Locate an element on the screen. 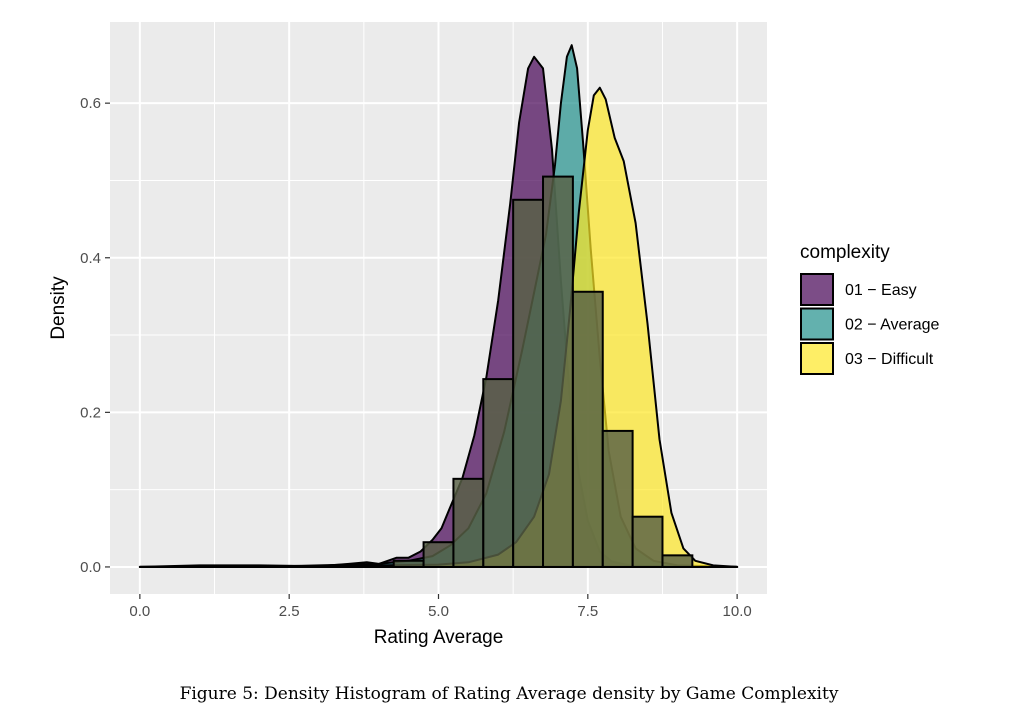 Image resolution: width=1018 pixels, height=723 pixels. x-tick-label: 10.0 is located at coordinates (737, 611).